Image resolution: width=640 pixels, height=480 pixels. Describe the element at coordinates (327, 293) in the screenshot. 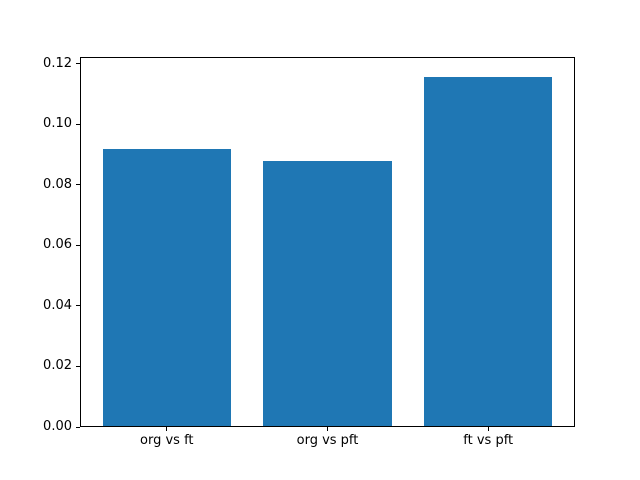

I see `bar-org-vs-pft` at that location.